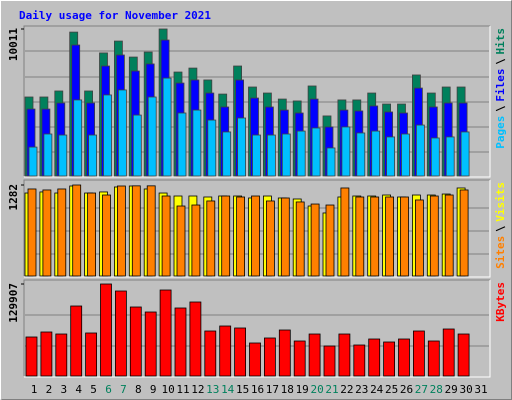  I want to click on y-max-label: 129907, so click(13, 303).